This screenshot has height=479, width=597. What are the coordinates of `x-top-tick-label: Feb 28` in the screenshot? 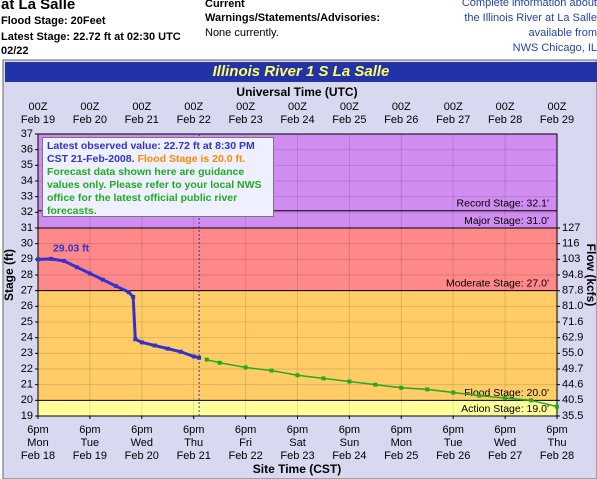 It's located at (505, 120).